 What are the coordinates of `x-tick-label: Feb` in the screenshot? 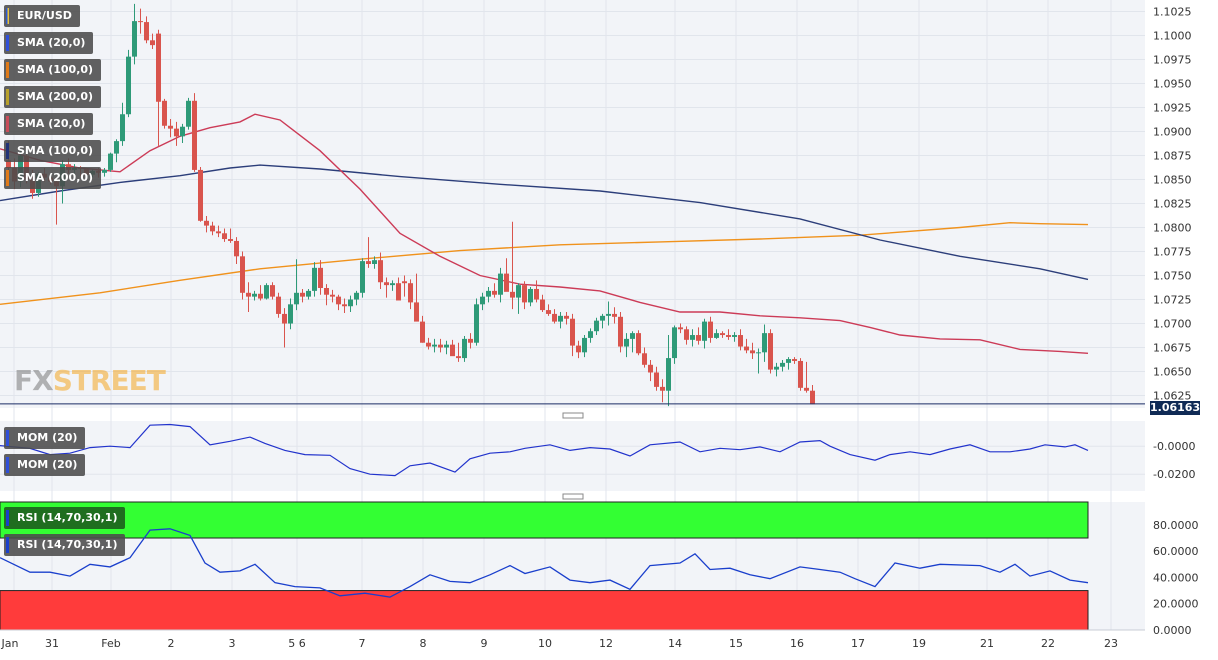 It's located at (110, 643).